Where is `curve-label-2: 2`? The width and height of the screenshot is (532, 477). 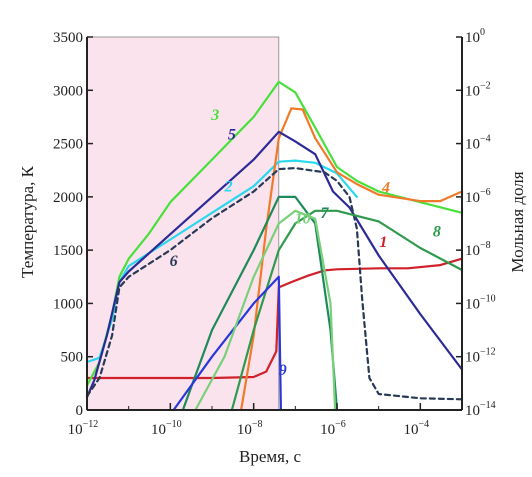
curve-label-2: 2 is located at coordinates (228, 187).